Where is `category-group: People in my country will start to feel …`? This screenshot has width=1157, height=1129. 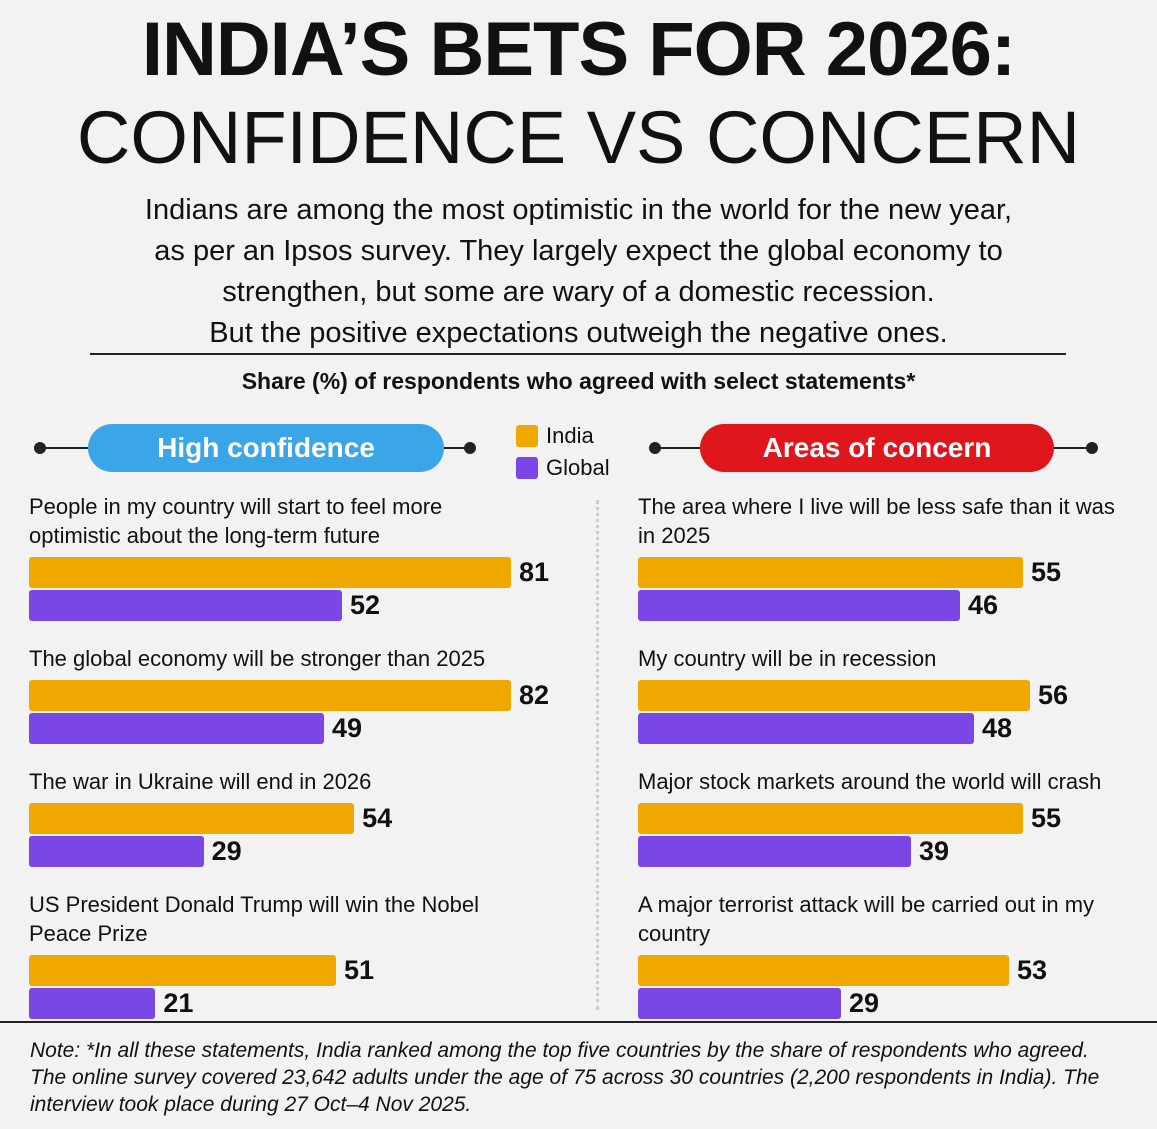
category-group: People in my country will start to feel … is located at coordinates (289, 557).